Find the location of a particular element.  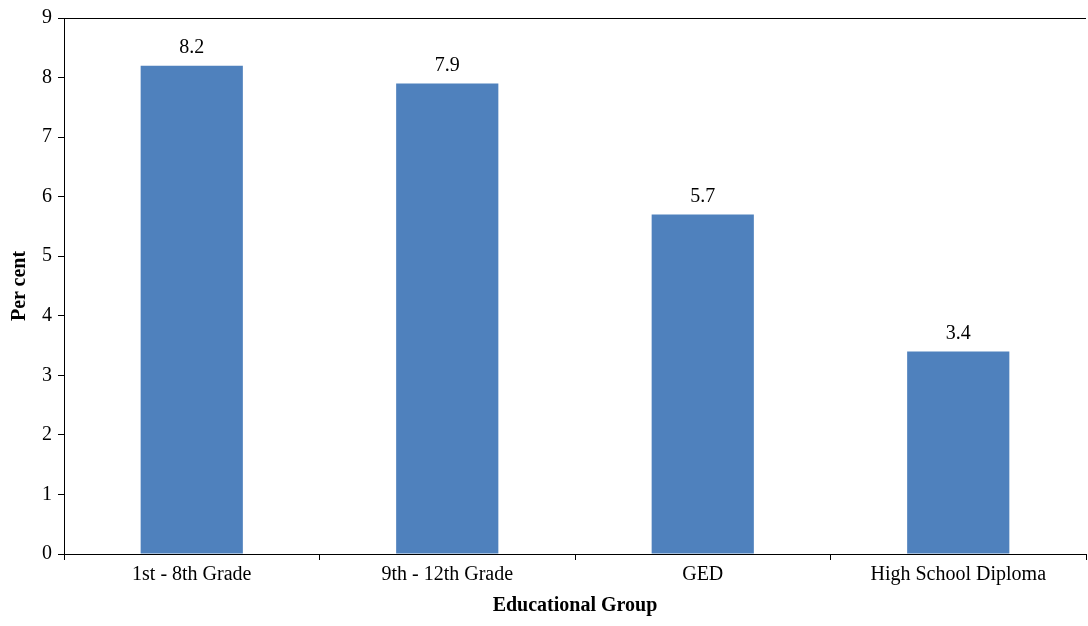

y-tick-label: 0 is located at coordinates (47, 552).